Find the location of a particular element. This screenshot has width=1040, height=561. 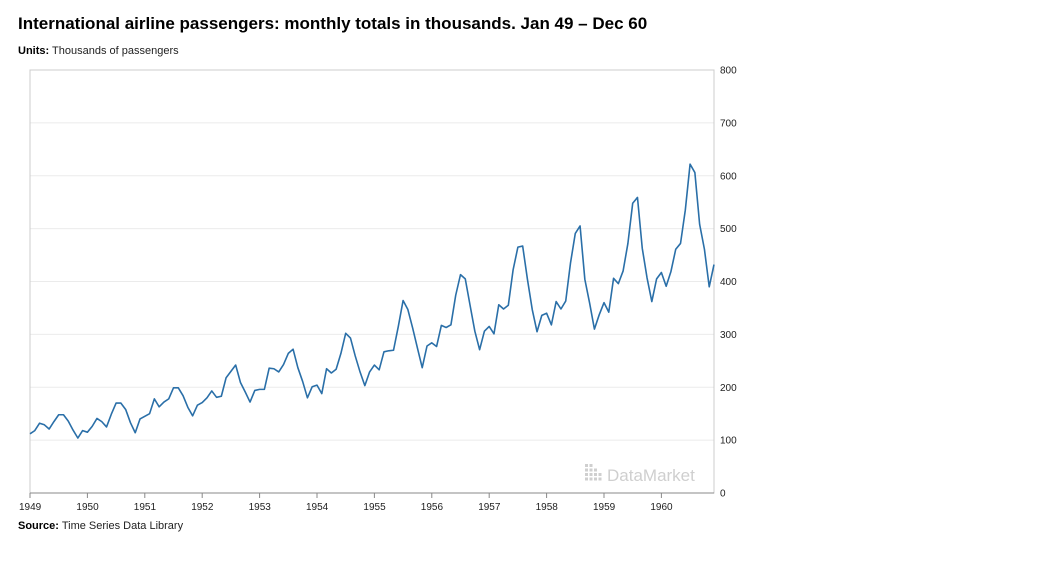

x-tick-label-1956: 1956 is located at coordinates (432, 507).